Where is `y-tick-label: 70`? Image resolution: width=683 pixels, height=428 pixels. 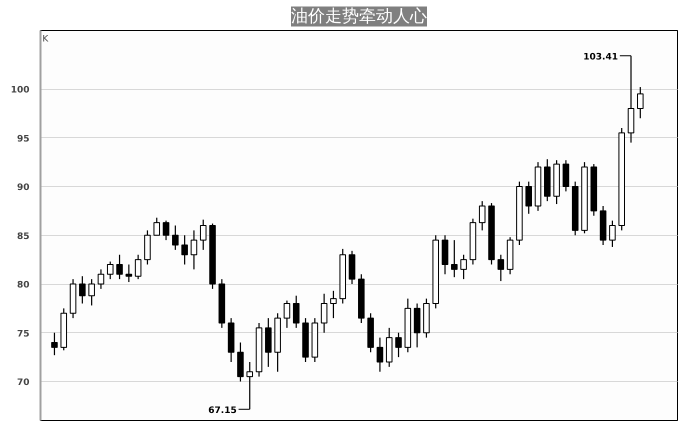
y-tick-label: 70 is located at coordinates (23, 383).